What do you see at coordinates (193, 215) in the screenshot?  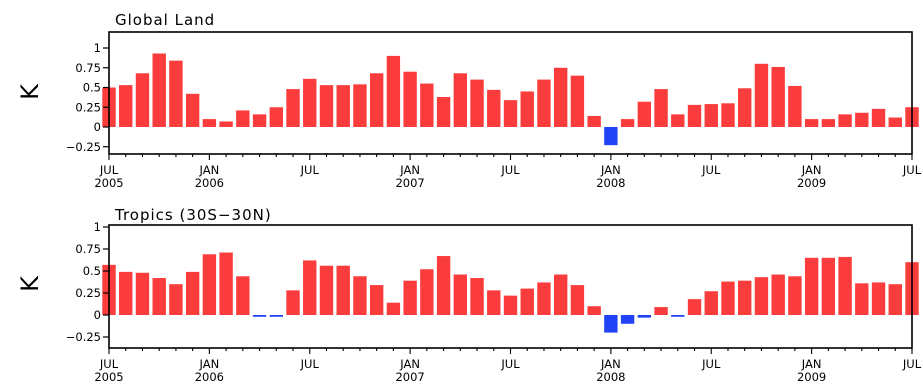 I see `chart-title: Tropics (30S−30N)` at bounding box center [193, 215].